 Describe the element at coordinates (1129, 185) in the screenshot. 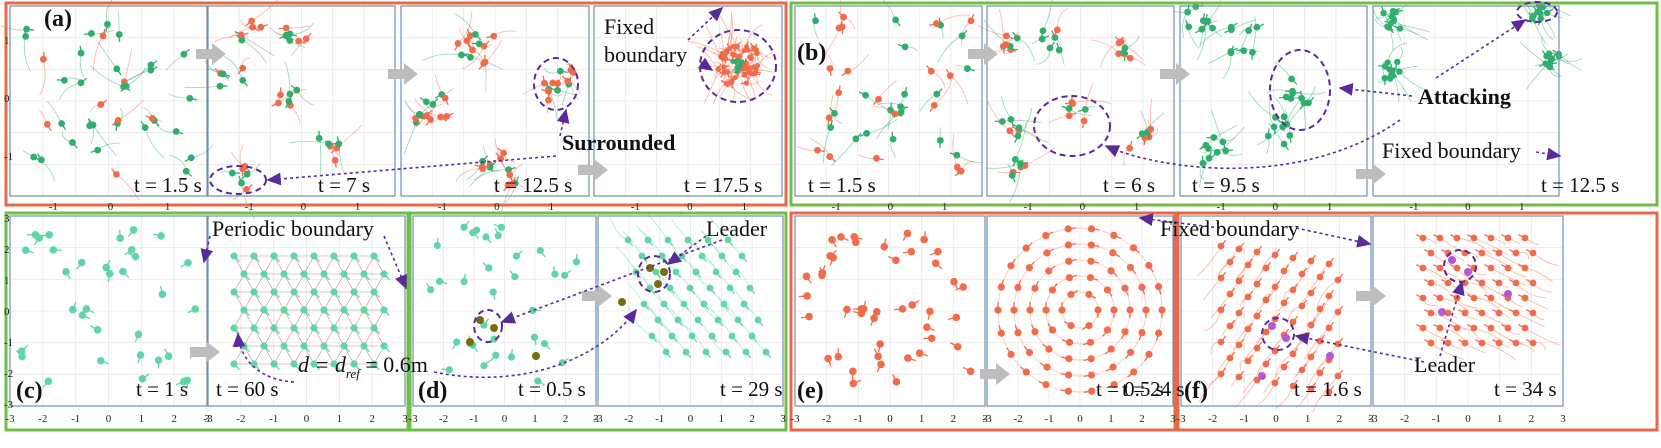

I see `time-b2: t = 6 s` at that location.